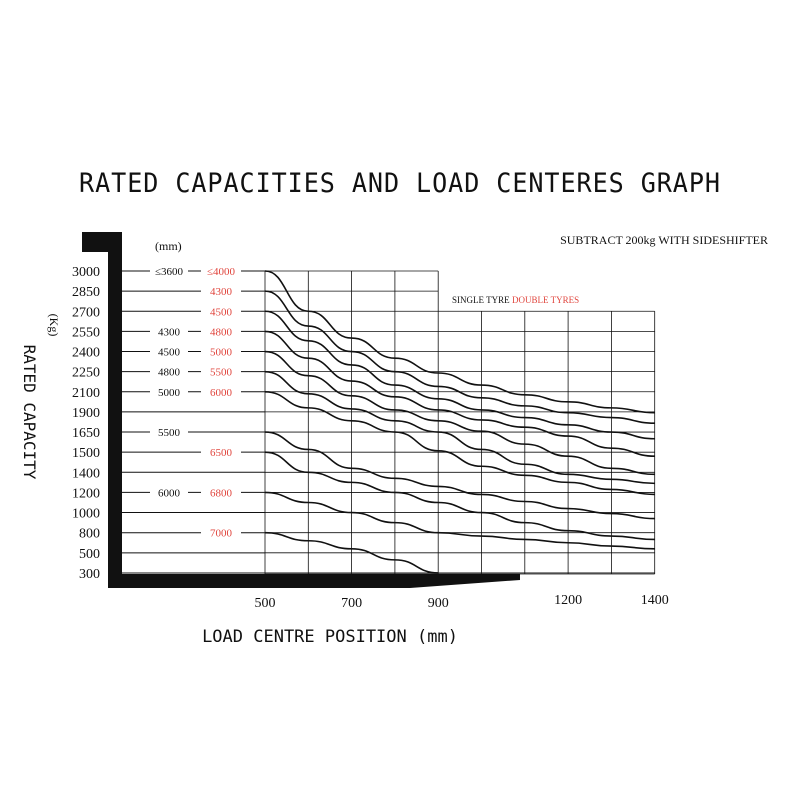  I want to click on mast-unit-label: (mm), so click(168, 246).